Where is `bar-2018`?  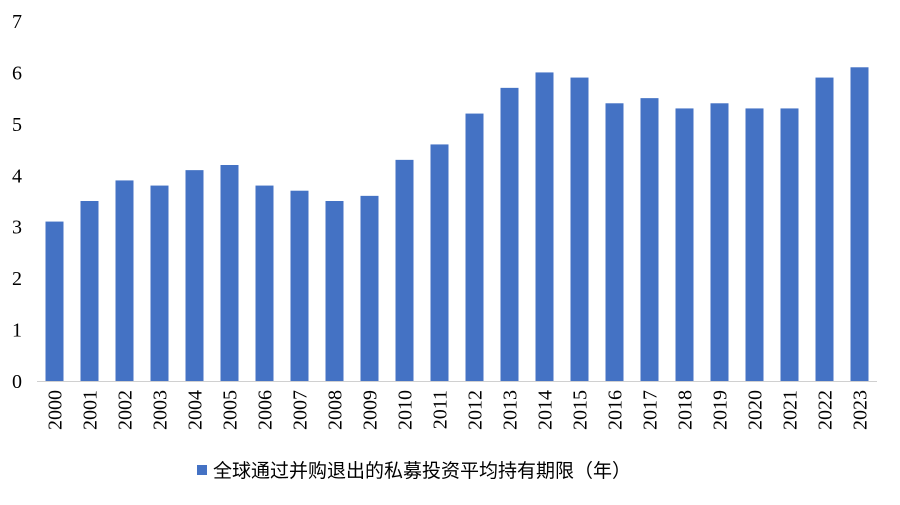
bar-2018 is located at coordinates (684, 245).